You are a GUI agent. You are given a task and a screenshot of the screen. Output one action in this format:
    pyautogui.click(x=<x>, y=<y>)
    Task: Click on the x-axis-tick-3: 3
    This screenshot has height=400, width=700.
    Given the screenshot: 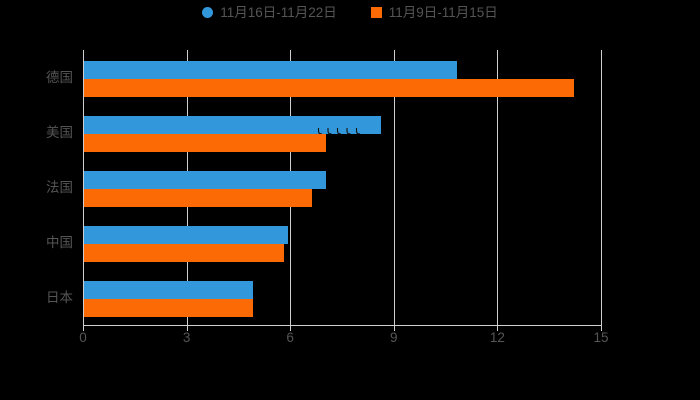 What is the action you would take?
    pyautogui.click(x=186, y=337)
    